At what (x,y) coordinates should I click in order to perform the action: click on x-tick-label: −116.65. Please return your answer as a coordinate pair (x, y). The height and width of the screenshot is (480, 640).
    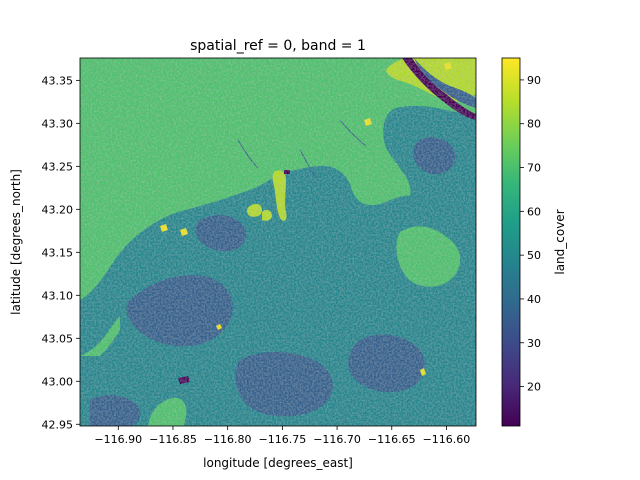
    Looking at the image, I should click on (392, 439).